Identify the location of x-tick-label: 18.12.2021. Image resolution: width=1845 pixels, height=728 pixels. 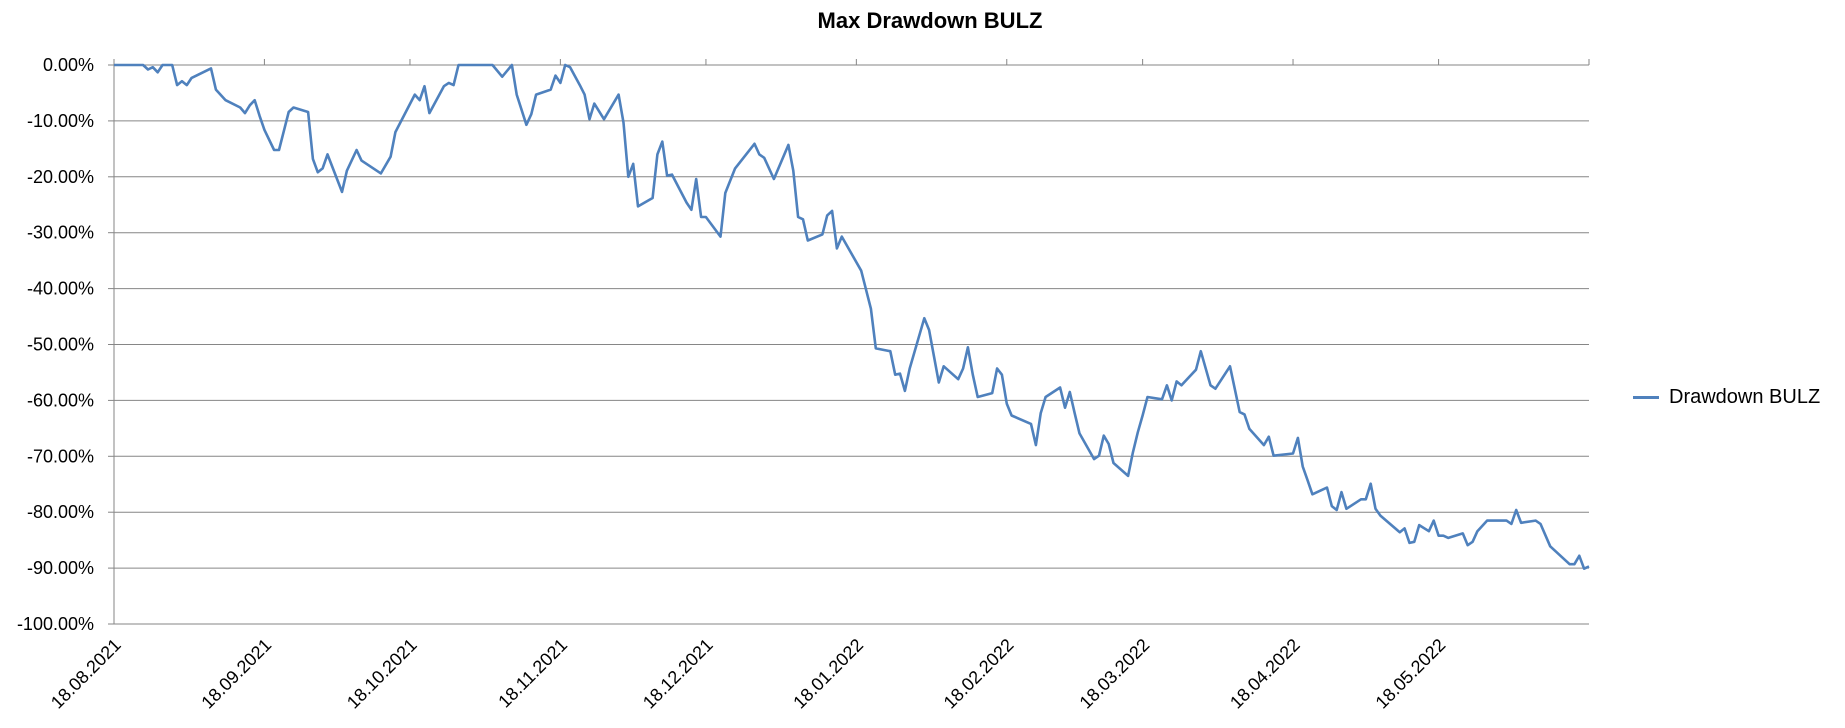
(678, 674).